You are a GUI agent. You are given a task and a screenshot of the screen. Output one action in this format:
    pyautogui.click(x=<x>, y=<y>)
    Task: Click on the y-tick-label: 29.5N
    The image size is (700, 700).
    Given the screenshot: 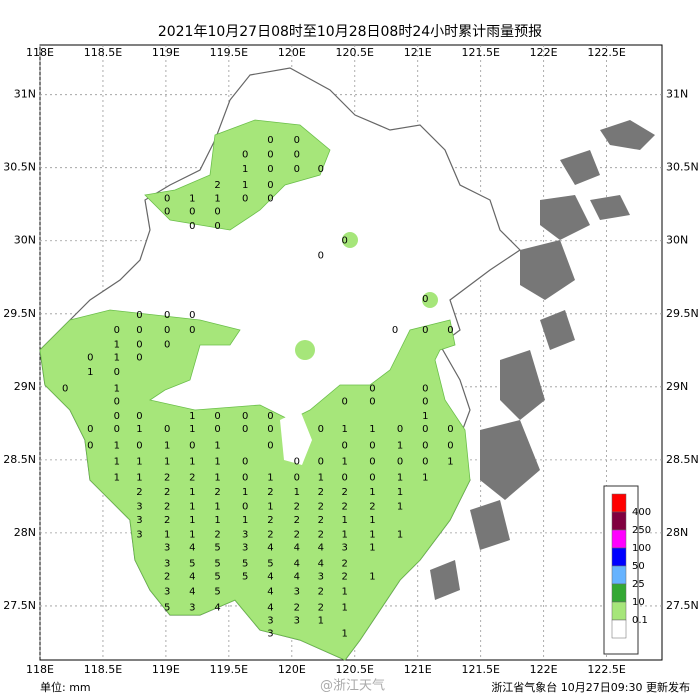 What is the action you would take?
    pyautogui.click(x=19, y=313)
    